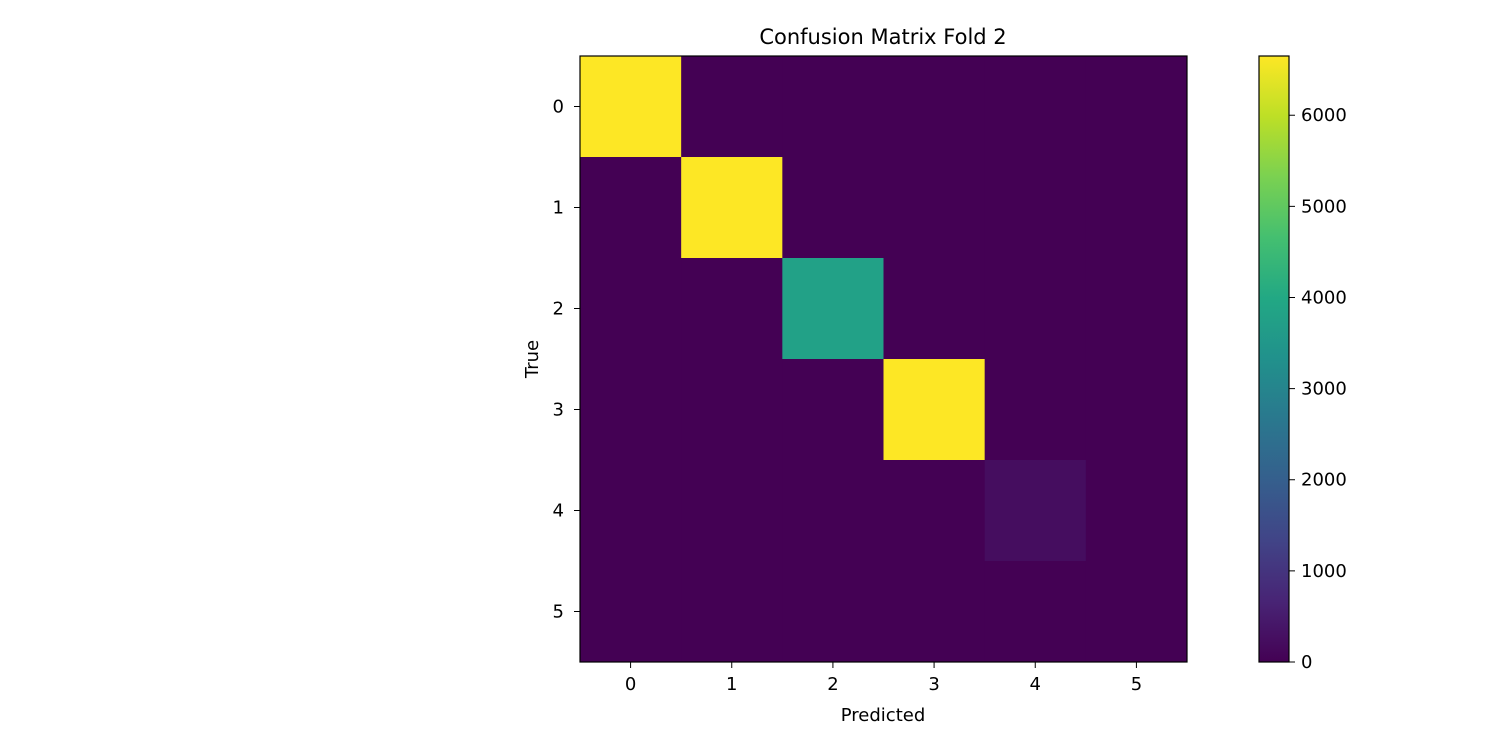  I want to click on x-tick-label: 2, so click(832, 684).